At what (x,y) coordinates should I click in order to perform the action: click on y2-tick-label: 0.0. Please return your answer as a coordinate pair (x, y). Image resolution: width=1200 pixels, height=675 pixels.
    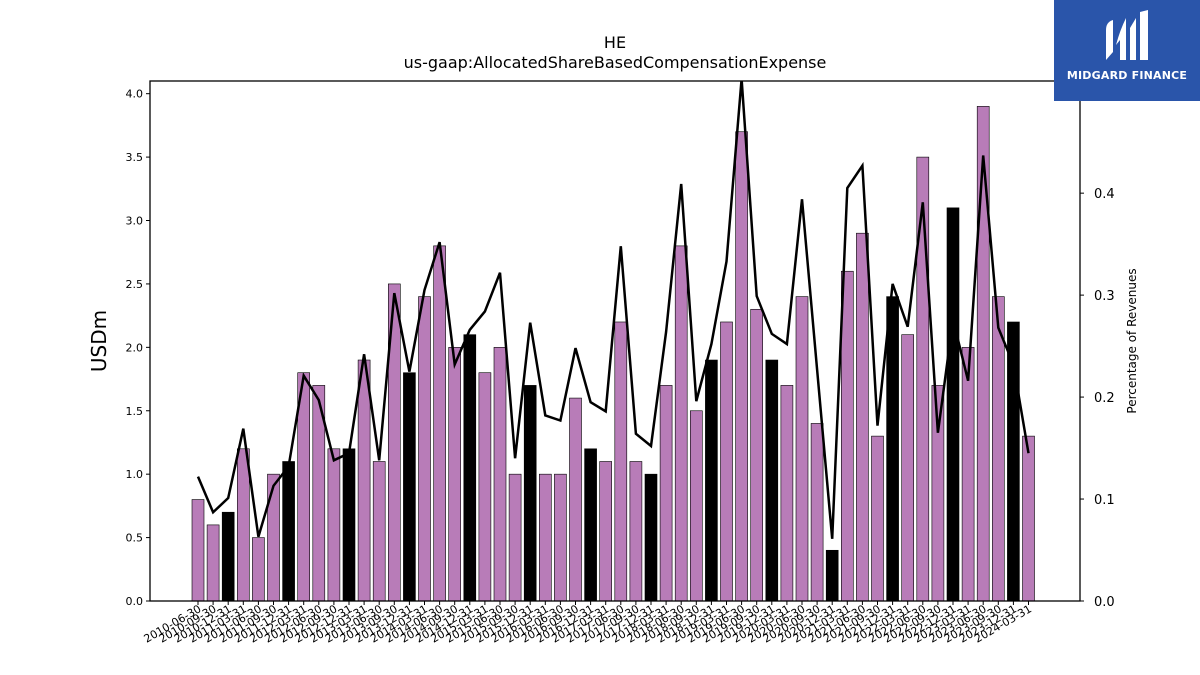
    Looking at the image, I should click on (1104, 602).